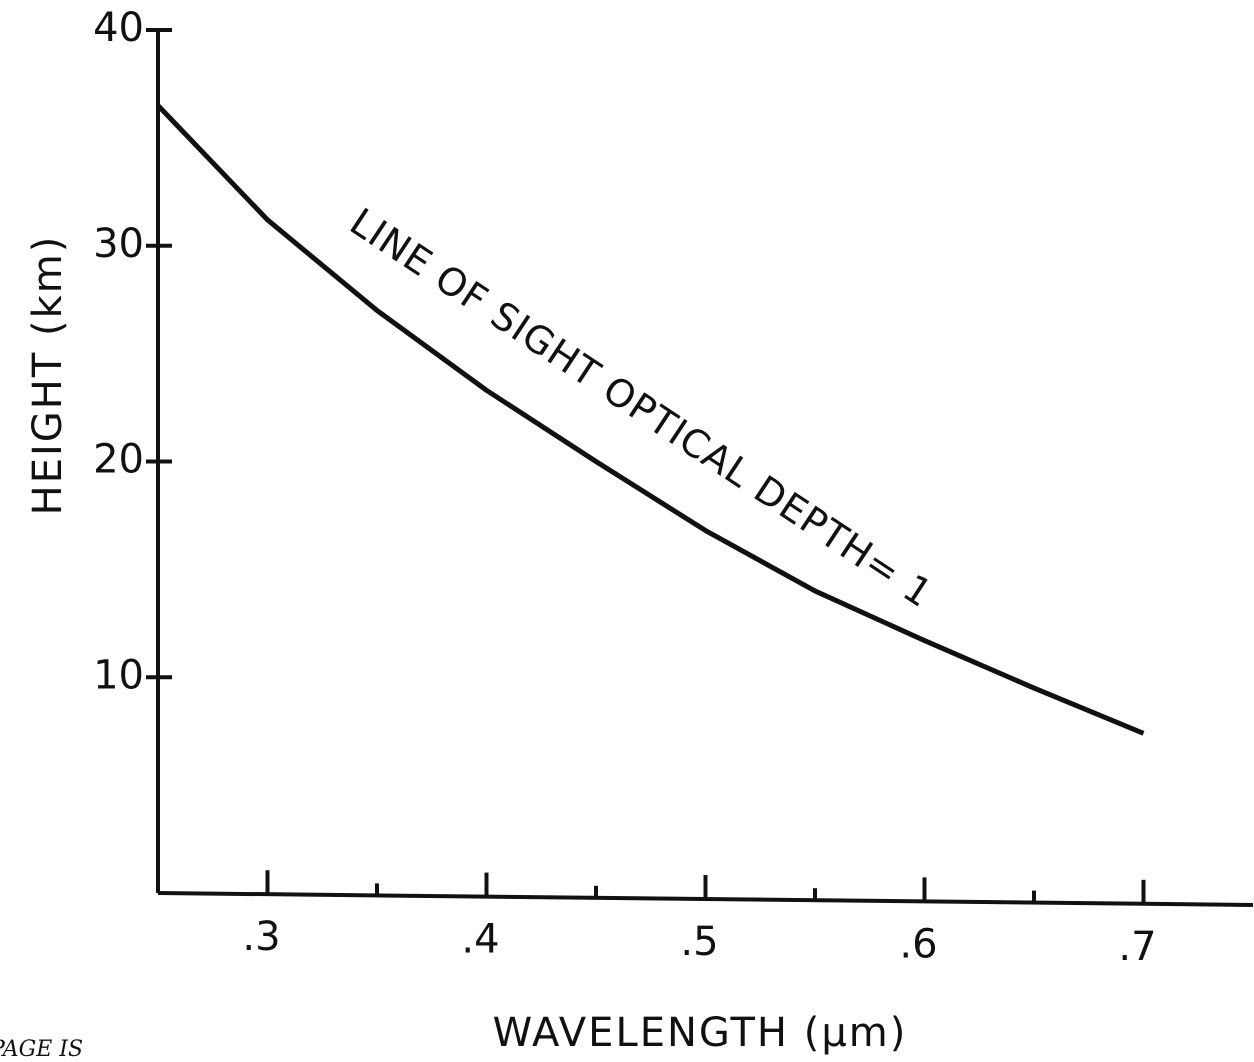 Image resolution: width=1254 pixels, height=1062 pixels. I want to click on footer-text: PAGE IS, so click(41, 1049).